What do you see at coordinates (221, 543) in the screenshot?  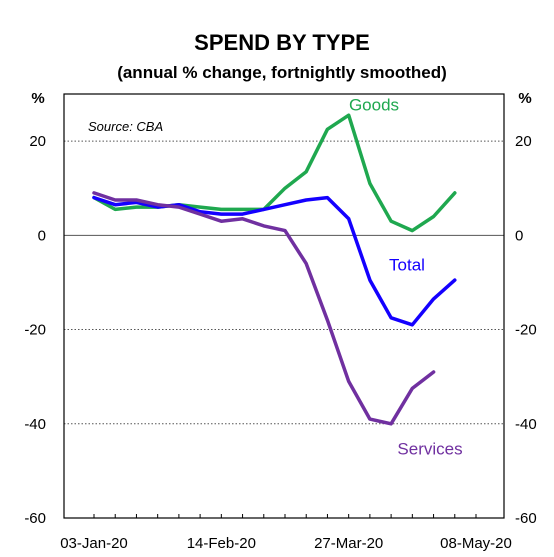 I see `x-tick-label: 14-Feb-20` at bounding box center [221, 543].